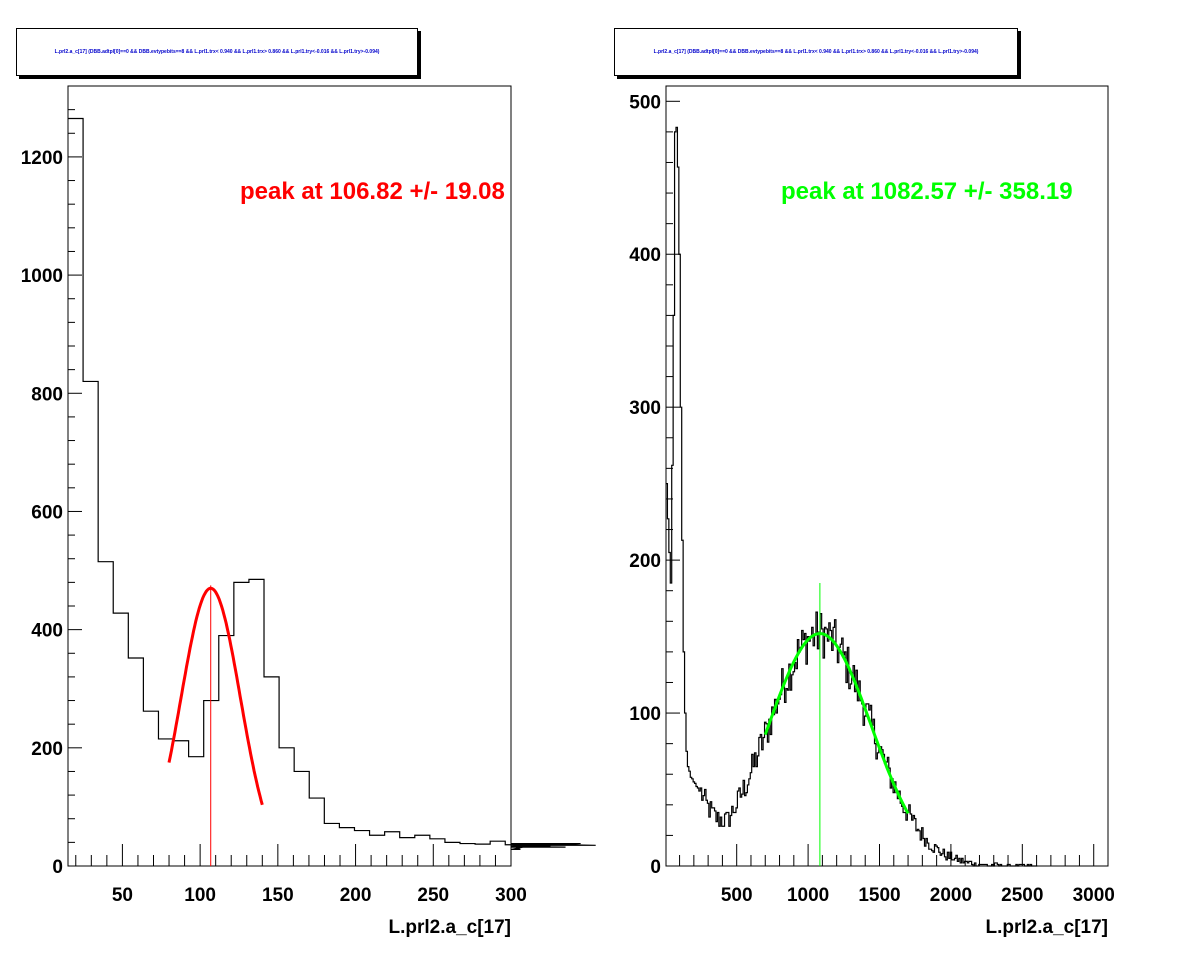  I want to click on right-y-tick-label: 100, so click(645, 714).